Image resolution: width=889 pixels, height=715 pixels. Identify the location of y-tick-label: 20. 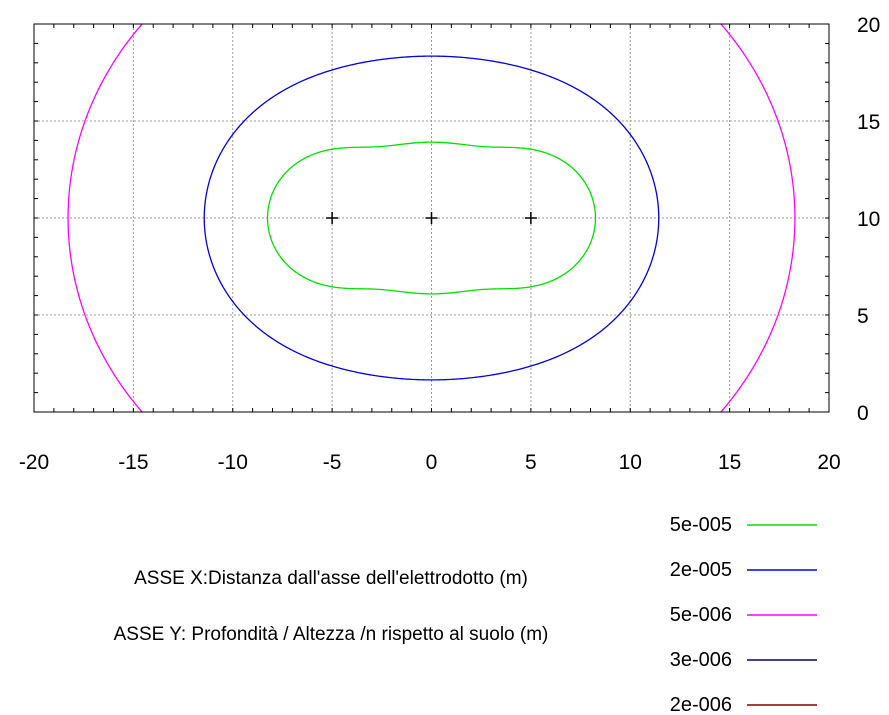
(868, 25).